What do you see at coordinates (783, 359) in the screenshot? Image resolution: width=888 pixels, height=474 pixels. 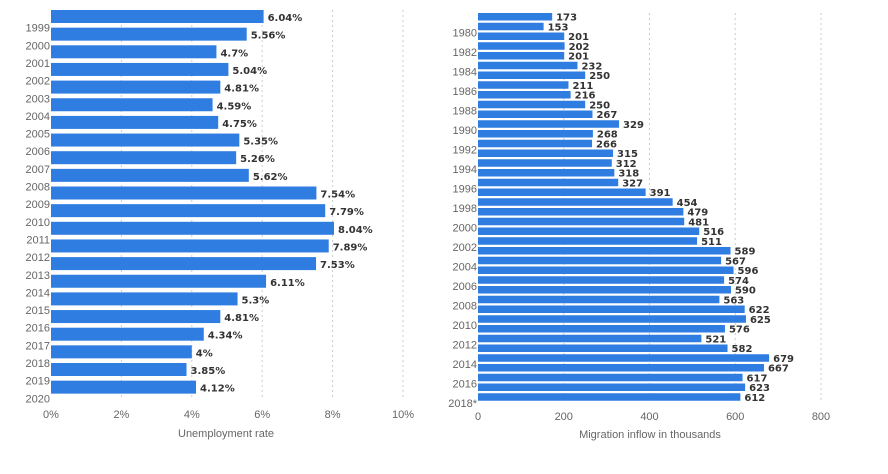 I see `bar-value-label: 679` at bounding box center [783, 359].